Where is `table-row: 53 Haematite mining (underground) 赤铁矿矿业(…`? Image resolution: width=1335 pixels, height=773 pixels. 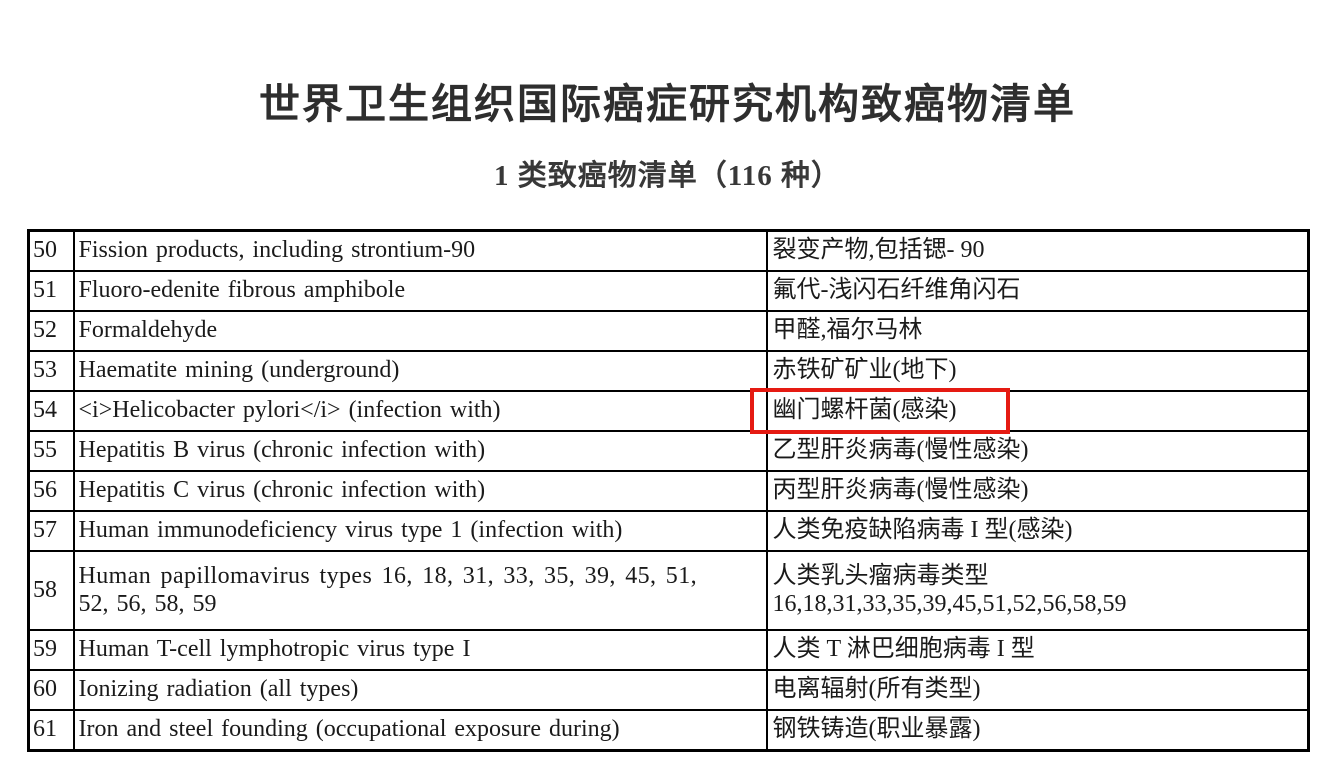
table-row: 53 Haematite mining (underground) 赤铁矿矿业(… is located at coordinates (668, 371).